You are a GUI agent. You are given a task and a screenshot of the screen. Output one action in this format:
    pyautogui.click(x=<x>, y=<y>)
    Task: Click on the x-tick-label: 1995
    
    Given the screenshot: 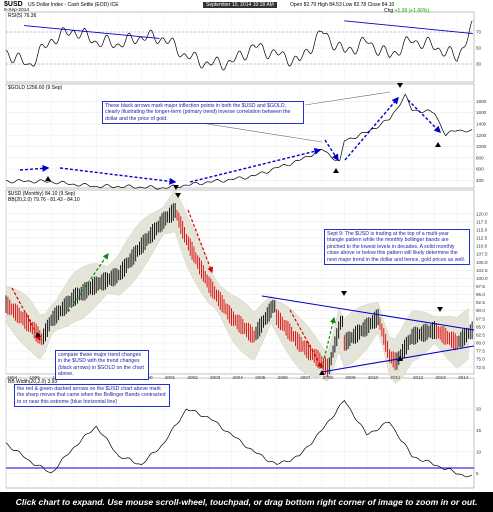 What is the action you would take?
    pyautogui.click(x=35, y=377)
    